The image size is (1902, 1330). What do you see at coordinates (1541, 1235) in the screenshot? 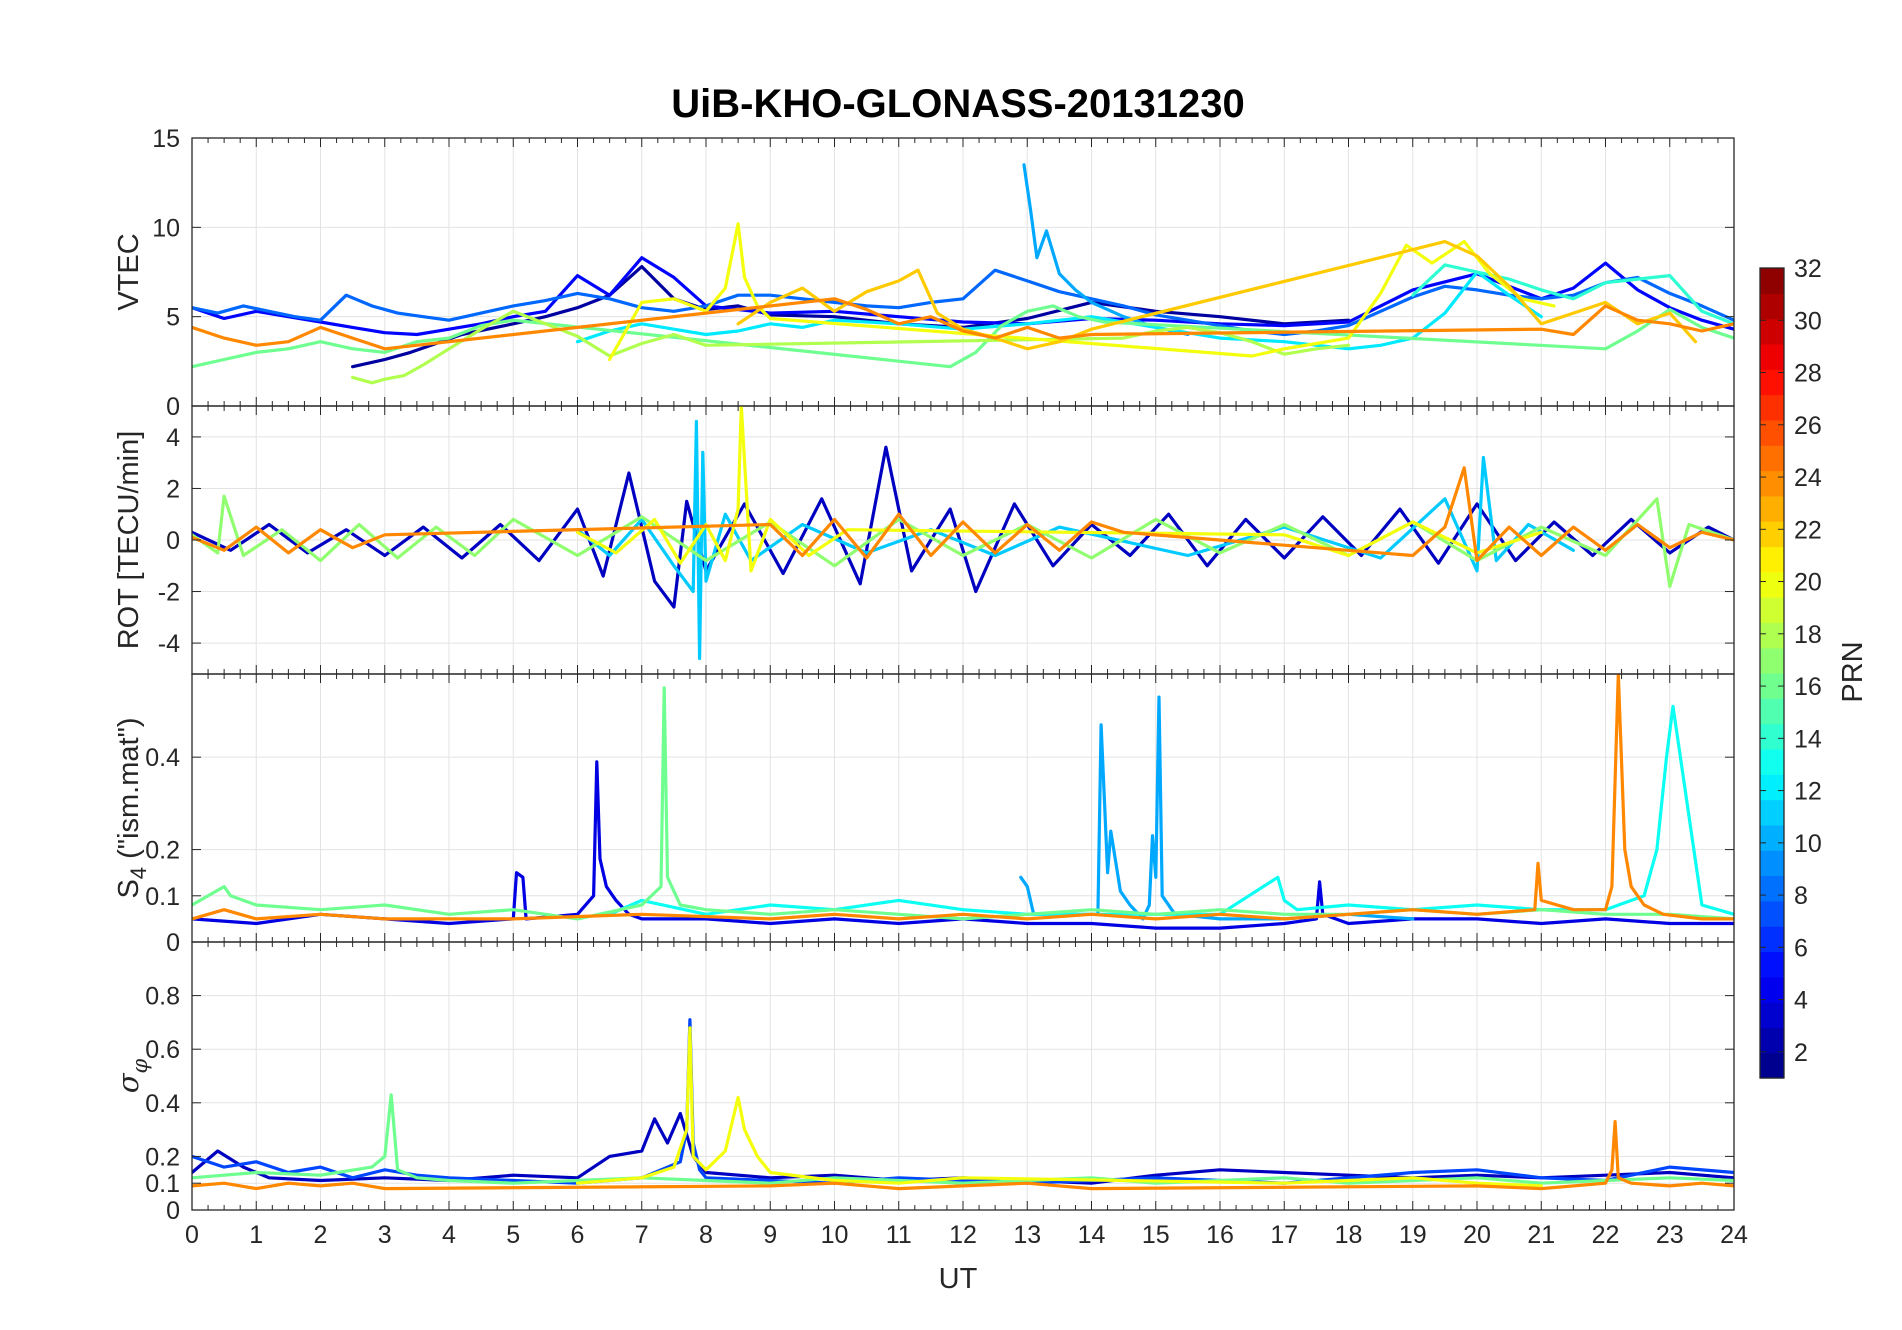
I see `x-tick-label: 21` at bounding box center [1541, 1235].